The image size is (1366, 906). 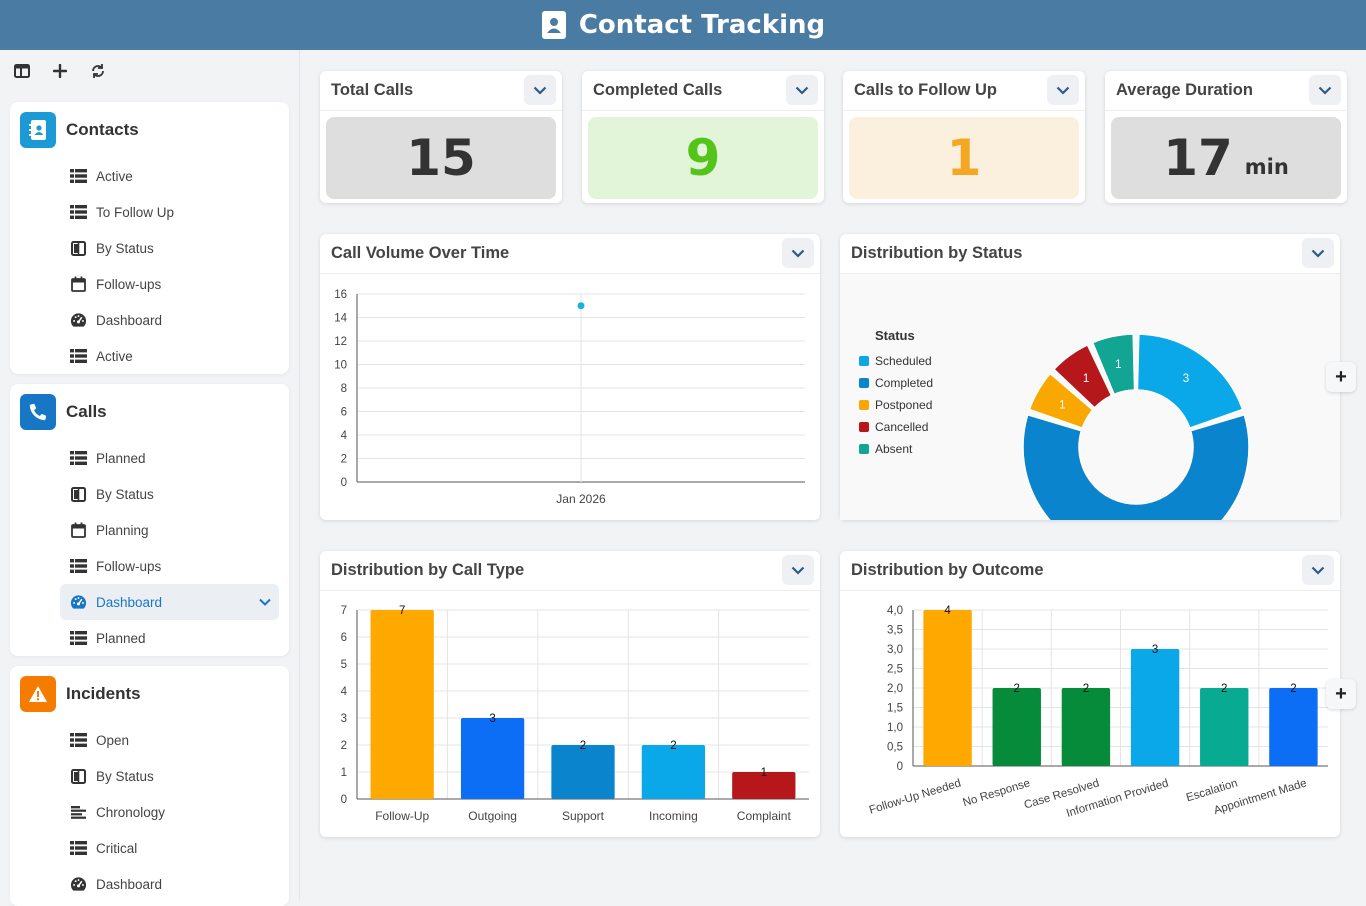 What do you see at coordinates (22, 71) in the screenshot?
I see `toggle-sidebar-icon` at bounding box center [22, 71].